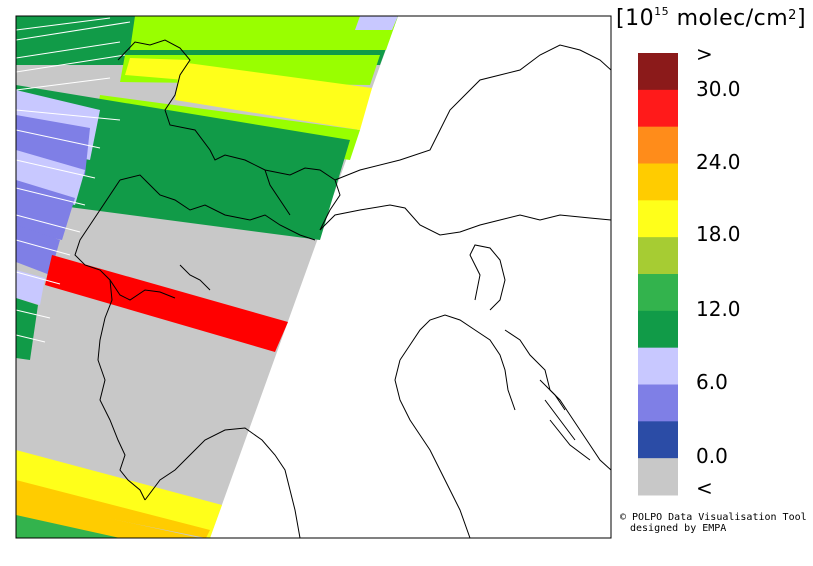  I want to click on swath-band-lightgreen, so click(264, 33).